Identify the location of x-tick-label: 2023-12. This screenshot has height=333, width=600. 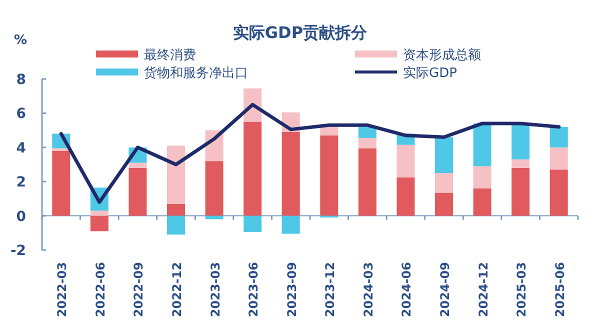
(330, 290).